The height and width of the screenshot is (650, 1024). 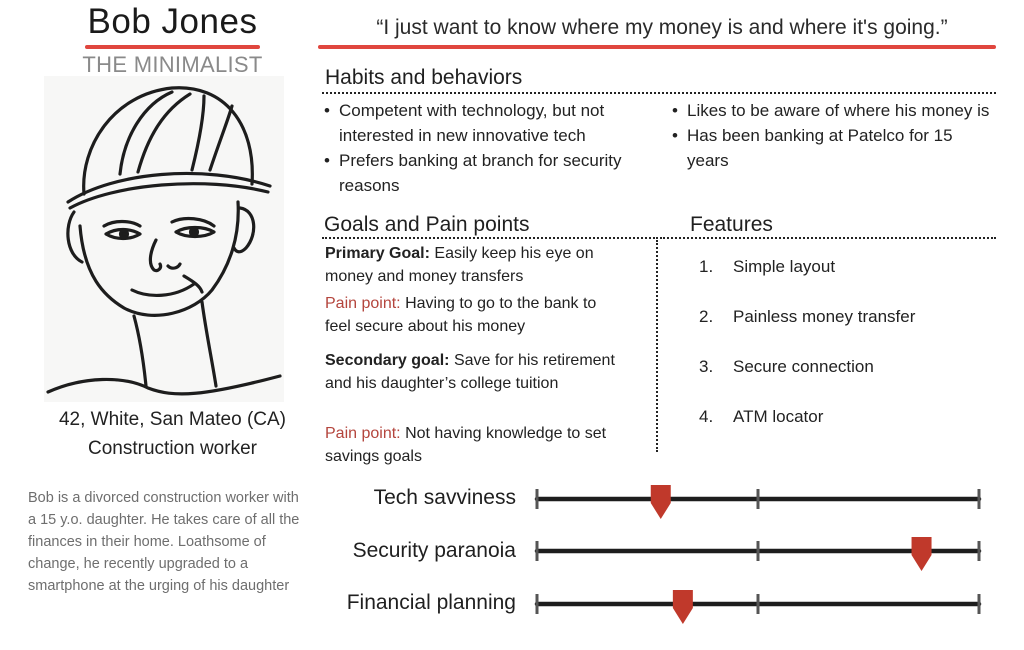 I want to click on portrait-sketch-image, so click(x=164, y=239).